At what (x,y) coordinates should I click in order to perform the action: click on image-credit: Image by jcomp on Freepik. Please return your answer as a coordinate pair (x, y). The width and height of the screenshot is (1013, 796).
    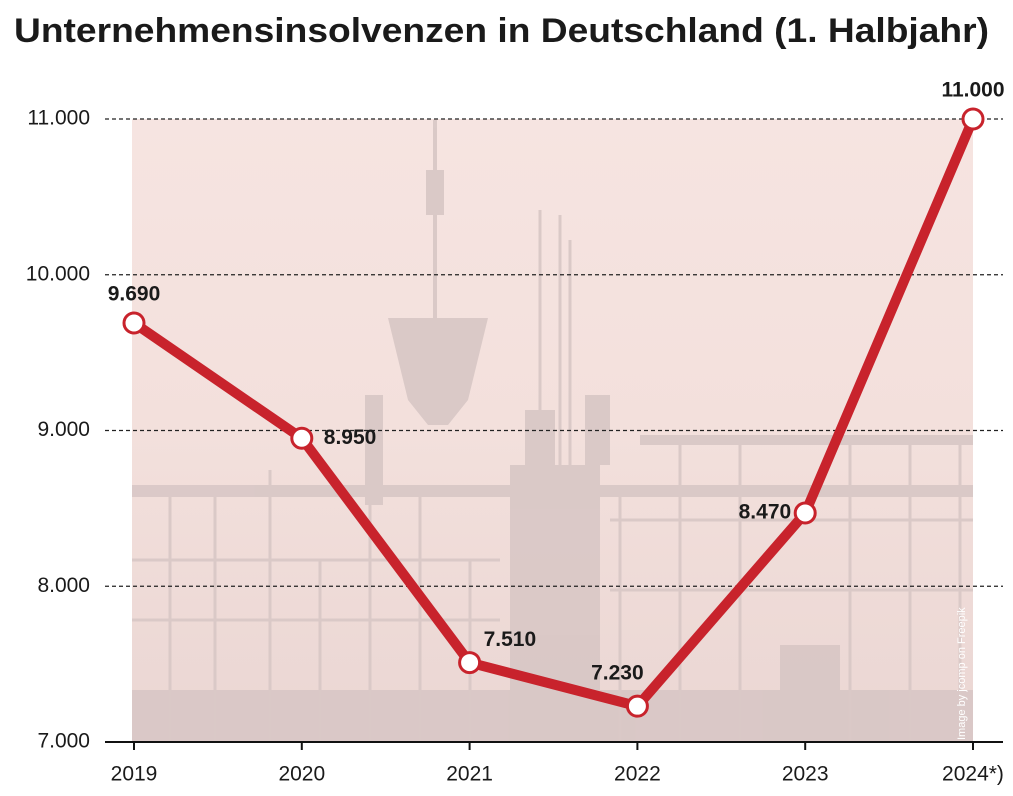
    Looking at the image, I should click on (962, 673).